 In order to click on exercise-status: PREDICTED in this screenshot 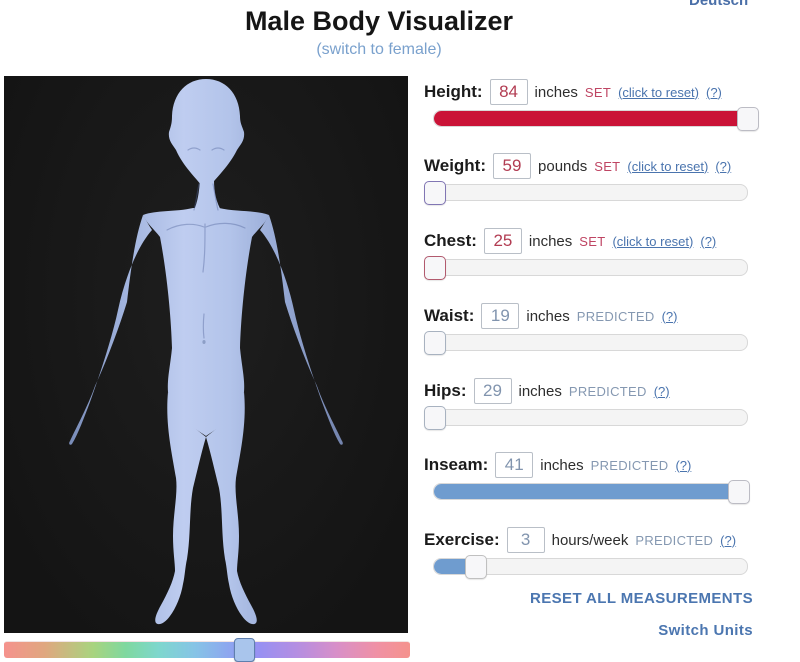, I will do `click(674, 540)`.